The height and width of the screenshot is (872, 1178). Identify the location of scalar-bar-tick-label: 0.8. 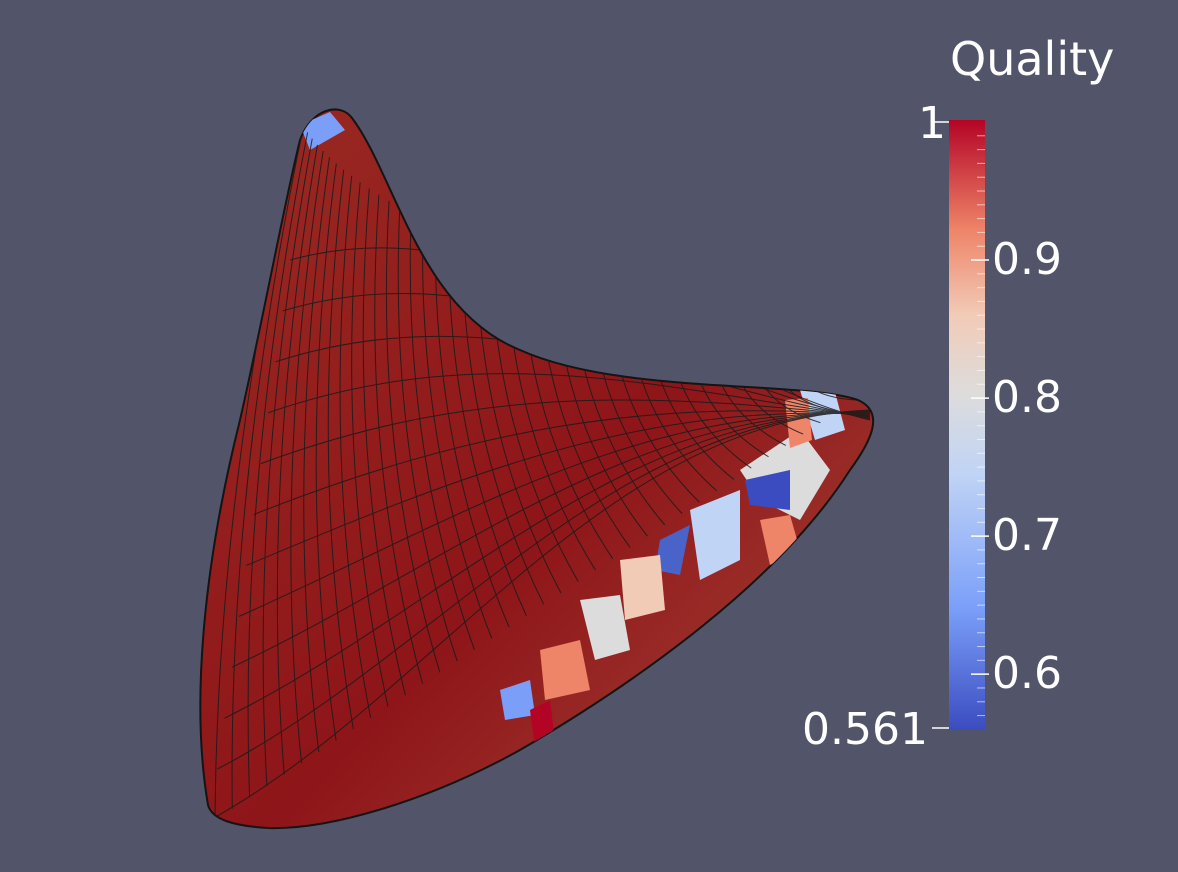
(1027, 398).